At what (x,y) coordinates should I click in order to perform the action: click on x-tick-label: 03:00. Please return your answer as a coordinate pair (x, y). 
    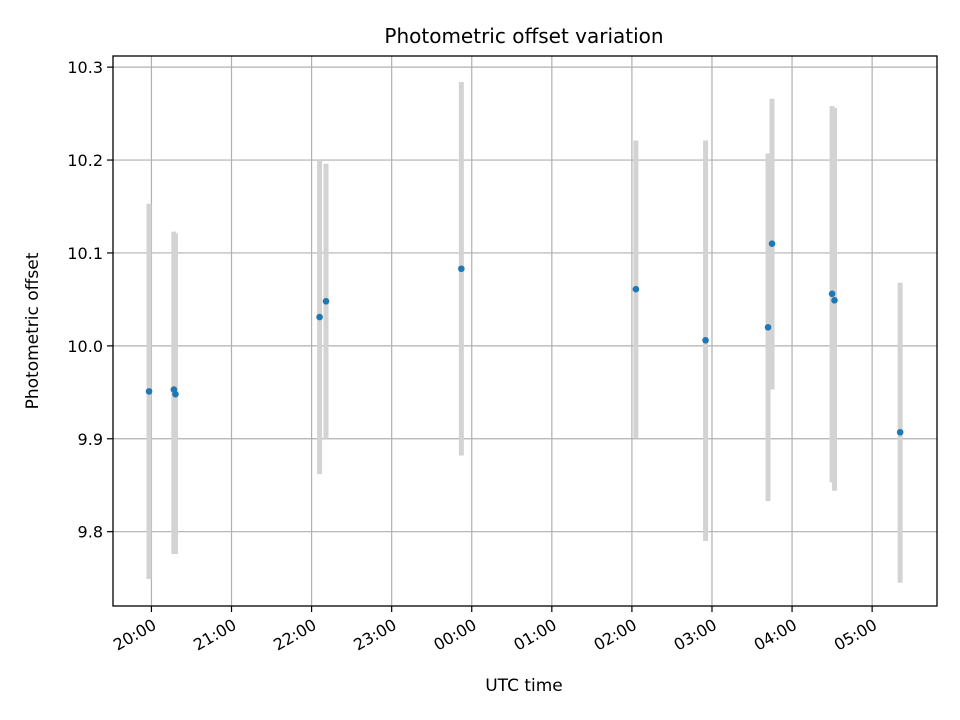
    Looking at the image, I should click on (695, 635).